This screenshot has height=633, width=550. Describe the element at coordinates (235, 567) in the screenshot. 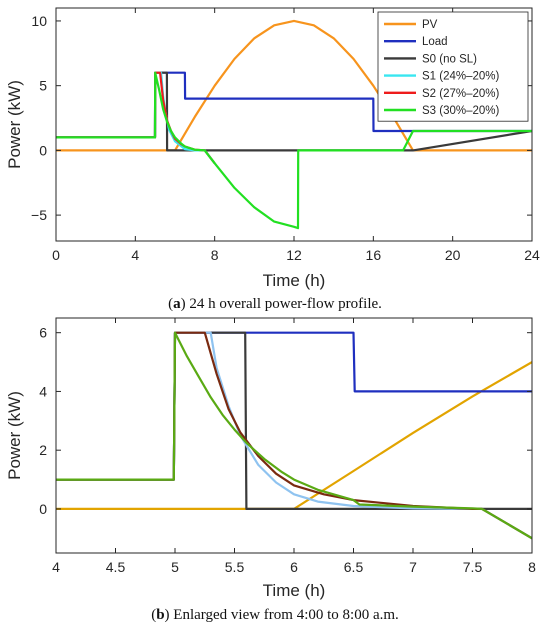

I see `x-tick-label: 5.5` at that location.